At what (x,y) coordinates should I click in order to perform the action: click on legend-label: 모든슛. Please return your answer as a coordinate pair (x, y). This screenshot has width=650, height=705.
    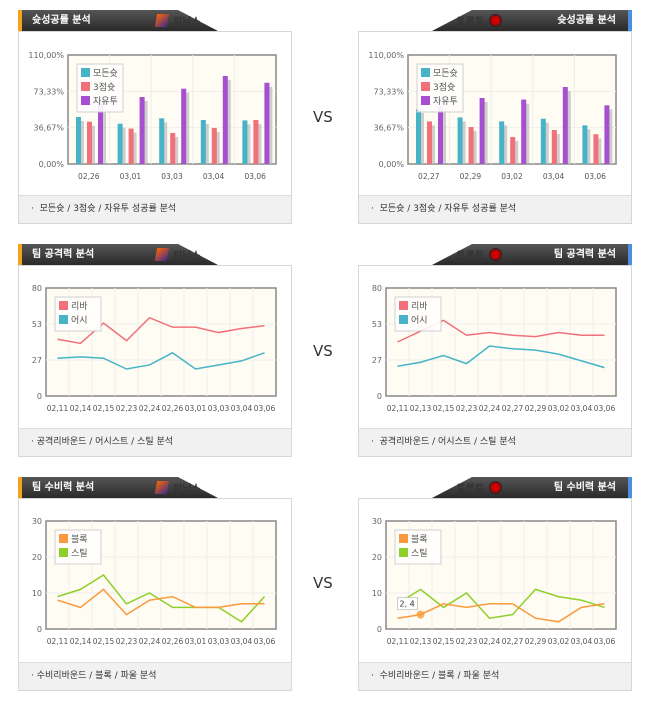
    Looking at the image, I should click on (445, 73).